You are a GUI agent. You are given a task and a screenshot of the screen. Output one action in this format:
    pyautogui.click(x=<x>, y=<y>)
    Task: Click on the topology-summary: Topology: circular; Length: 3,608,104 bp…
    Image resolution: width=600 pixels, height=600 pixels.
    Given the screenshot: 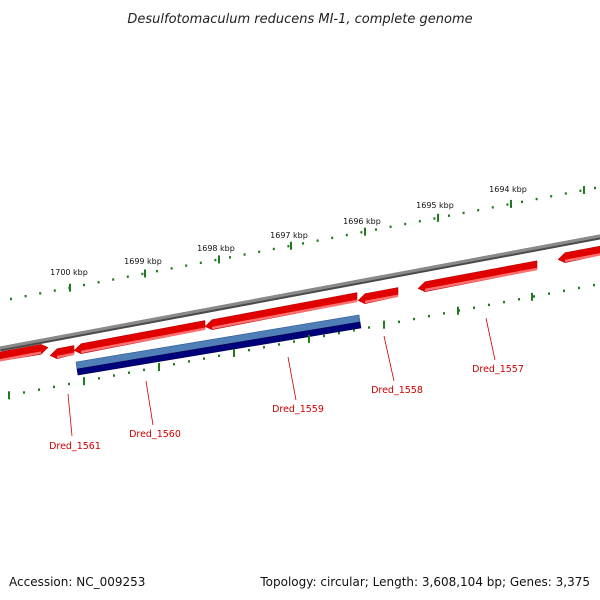 What is the action you would take?
    pyautogui.click(x=425, y=582)
    